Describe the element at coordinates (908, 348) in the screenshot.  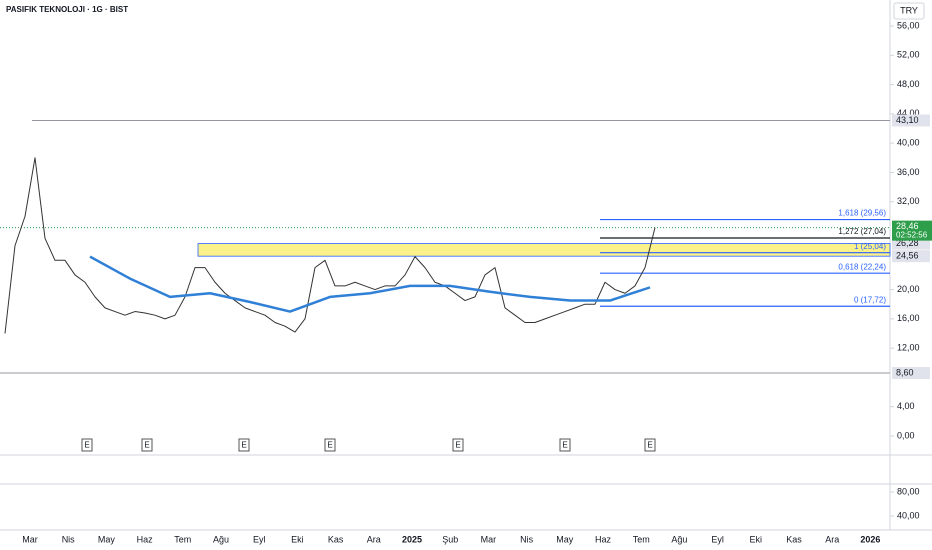
I see `y-tick-label: 12,00` at that location.